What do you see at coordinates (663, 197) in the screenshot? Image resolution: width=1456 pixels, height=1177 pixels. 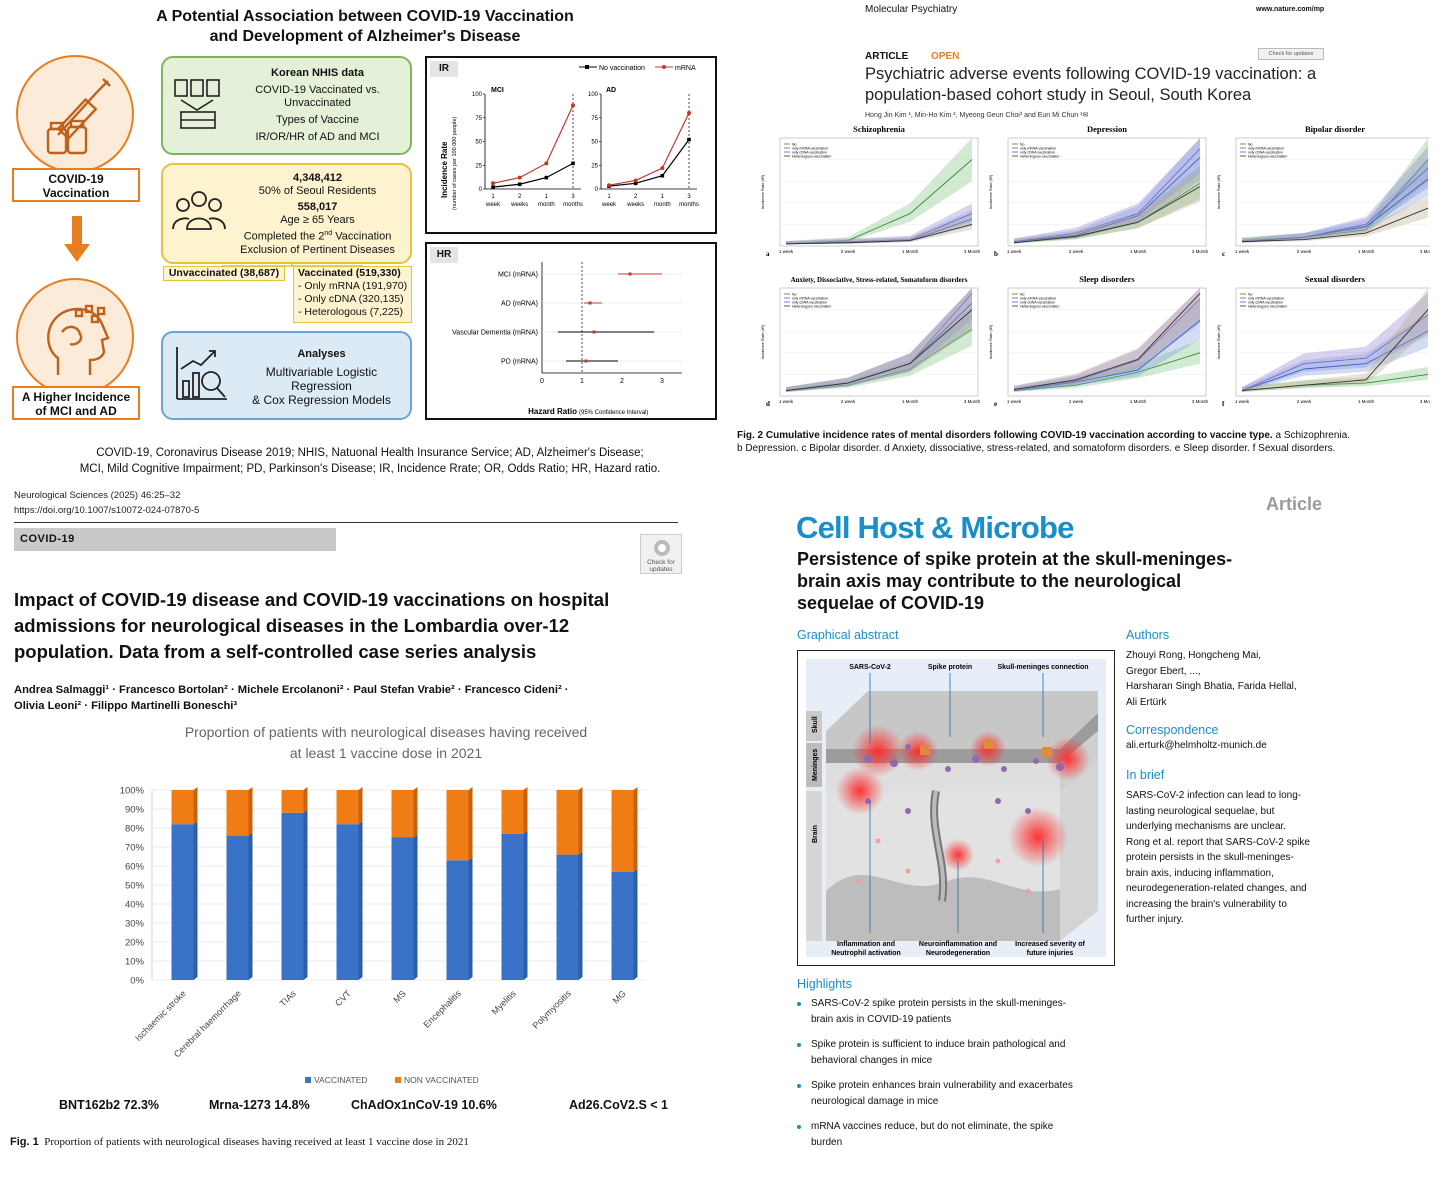 I see `ad-xtick: 1` at bounding box center [663, 197].